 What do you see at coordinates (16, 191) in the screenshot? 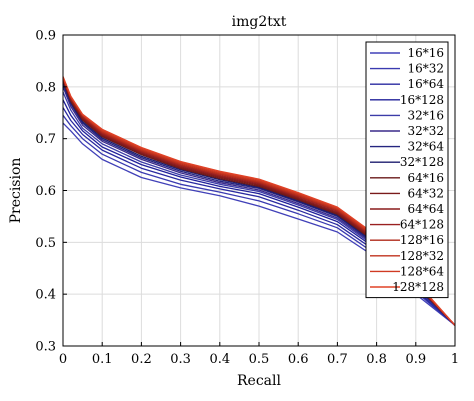
I see `y-axis-label: Precision` at bounding box center [16, 191].